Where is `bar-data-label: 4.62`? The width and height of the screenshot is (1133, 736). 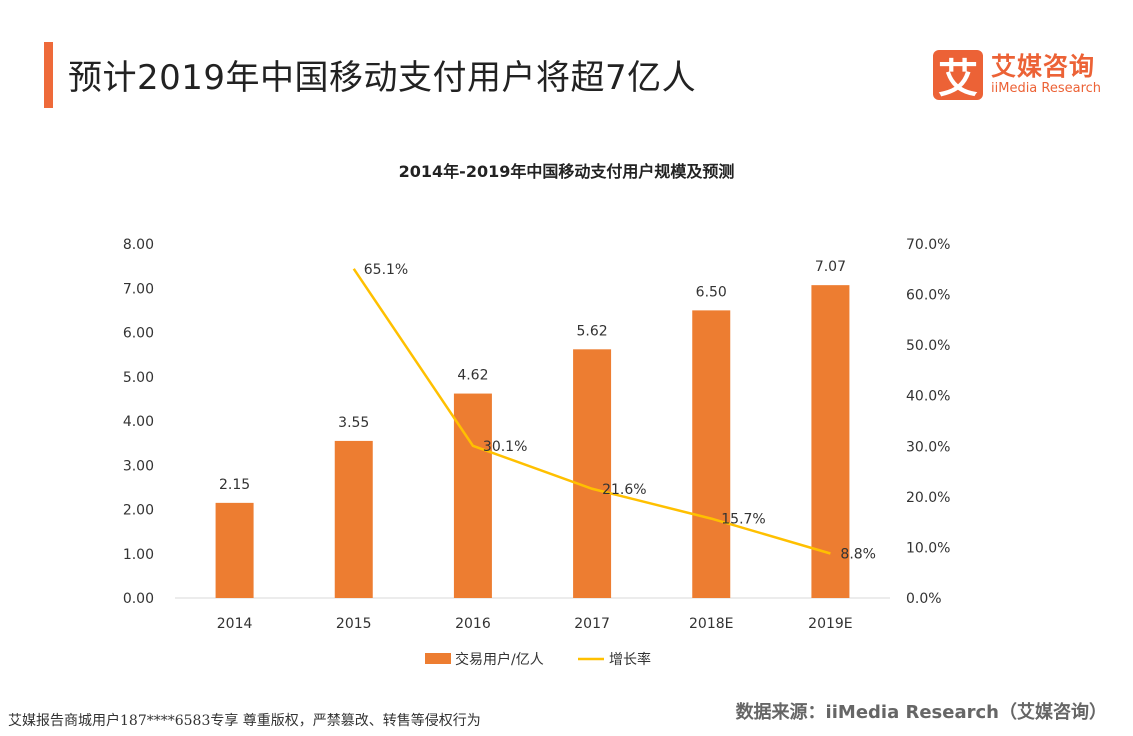
bar-data-label: 4.62 is located at coordinates (472, 376).